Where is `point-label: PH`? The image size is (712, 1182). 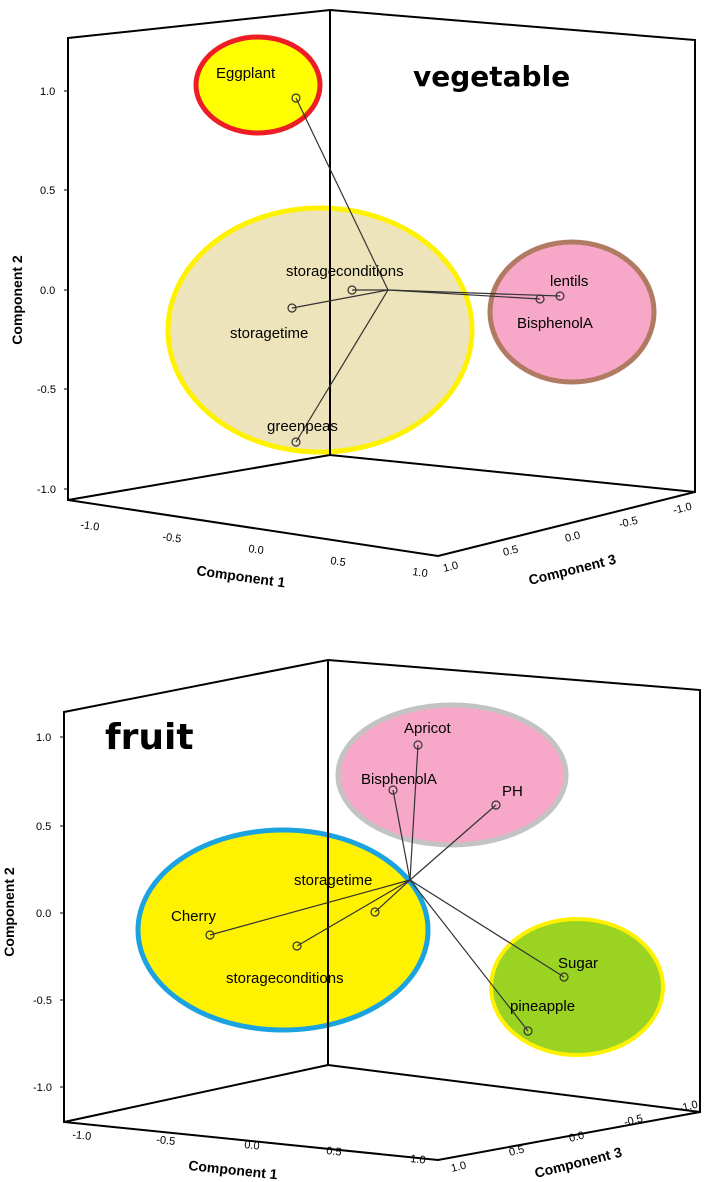
point-label: PH is located at coordinates (512, 791).